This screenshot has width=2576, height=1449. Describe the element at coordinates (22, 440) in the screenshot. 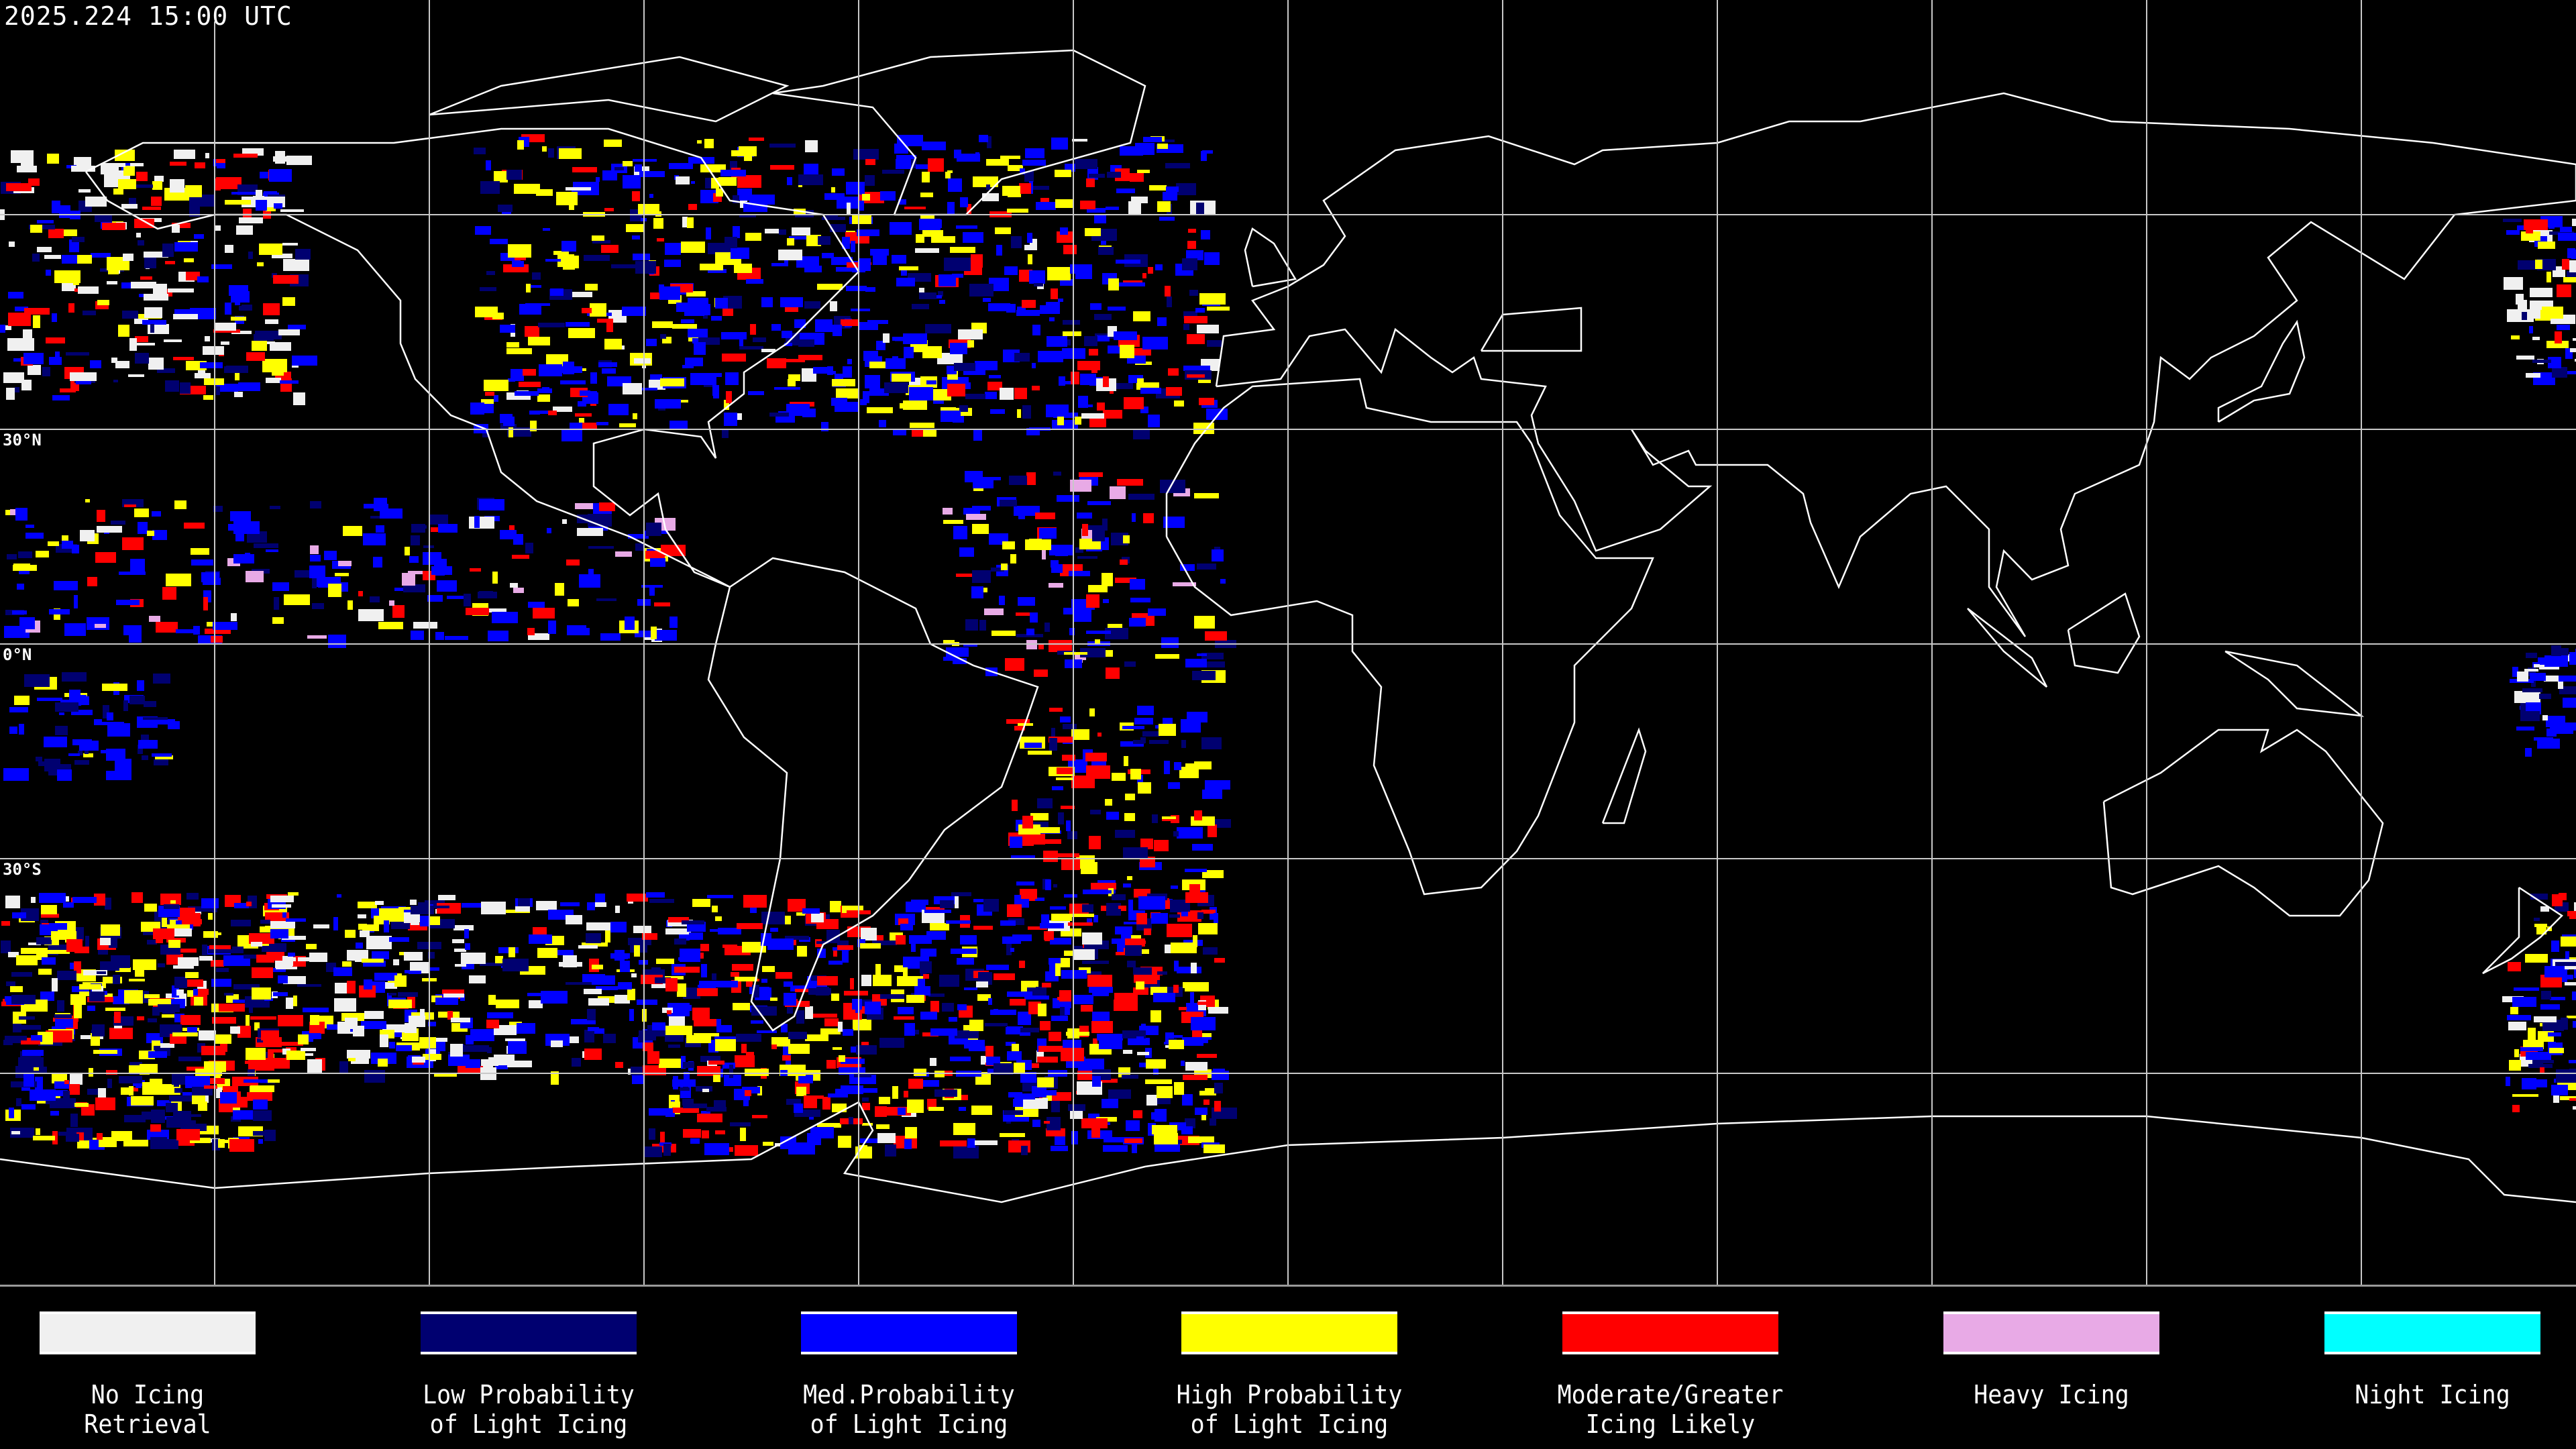

I see `lat-label-30n: 30°N` at that location.